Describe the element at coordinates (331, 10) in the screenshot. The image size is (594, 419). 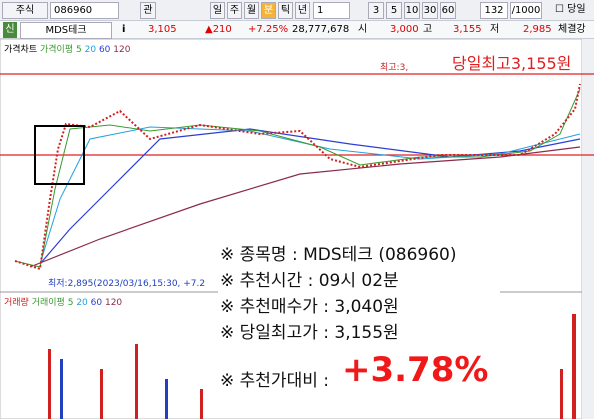
I see `unit-select: 1` at that location.